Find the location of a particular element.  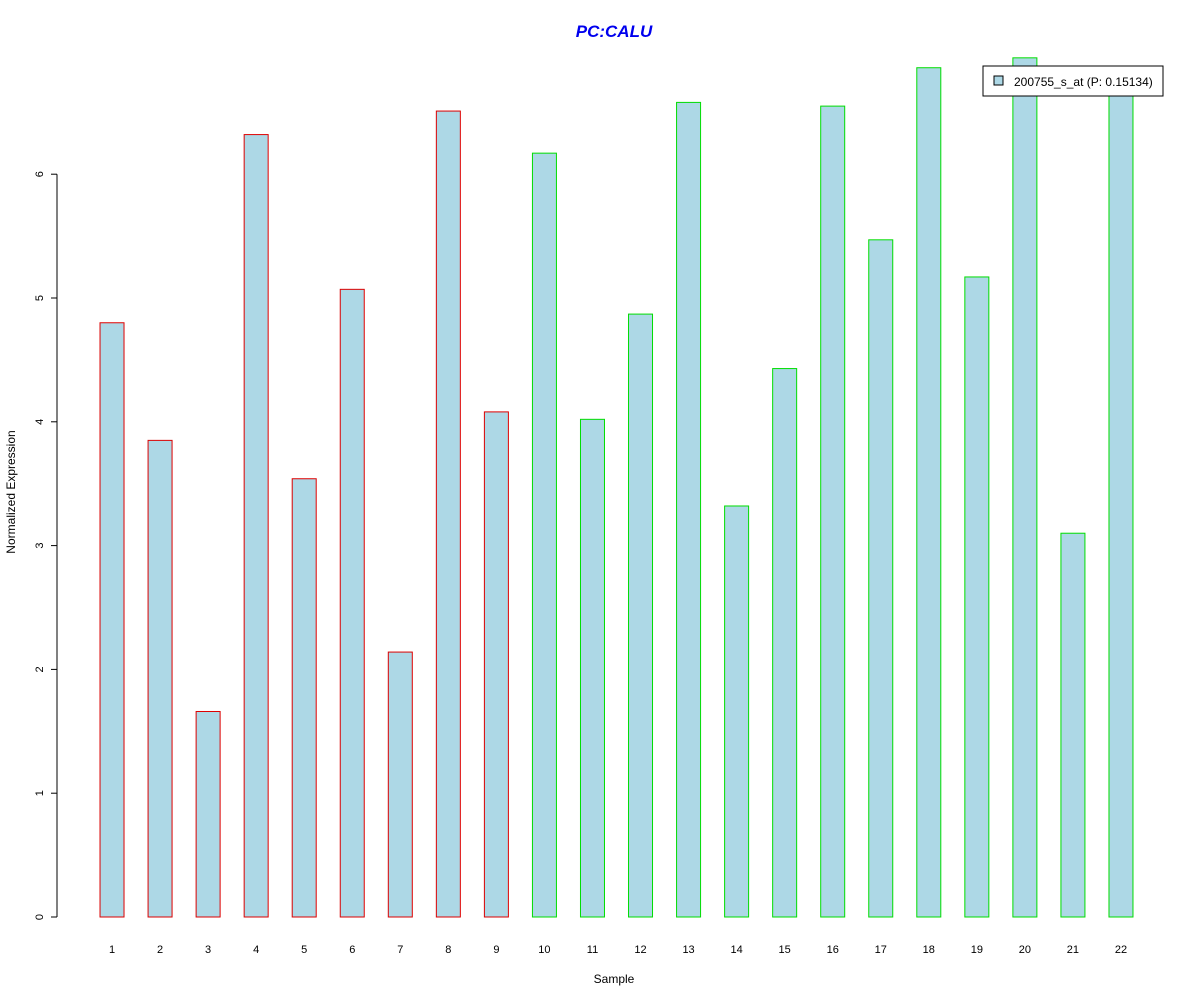

y-axis: 0 1 2 3 4 5 6 is located at coordinates (46, 545).